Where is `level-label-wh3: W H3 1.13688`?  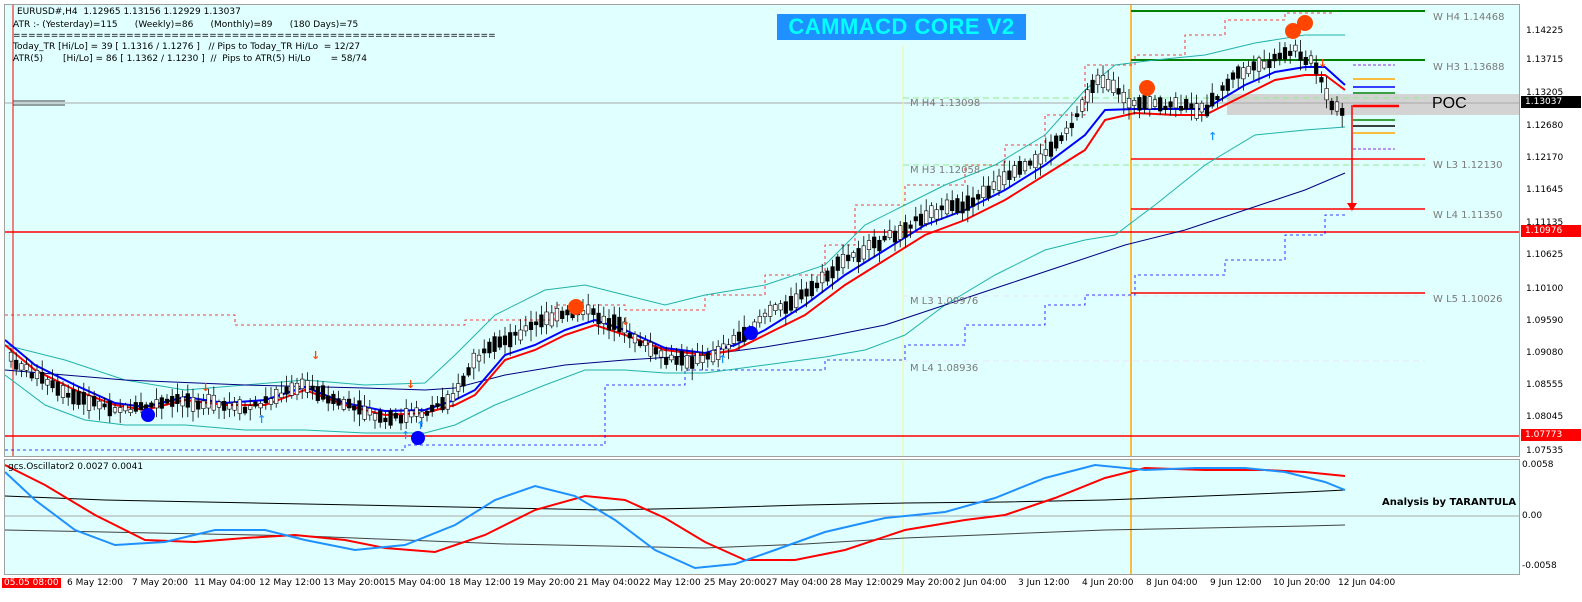 level-label-wh3: W H3 1.13688 is located at coordinates (1469, 67).